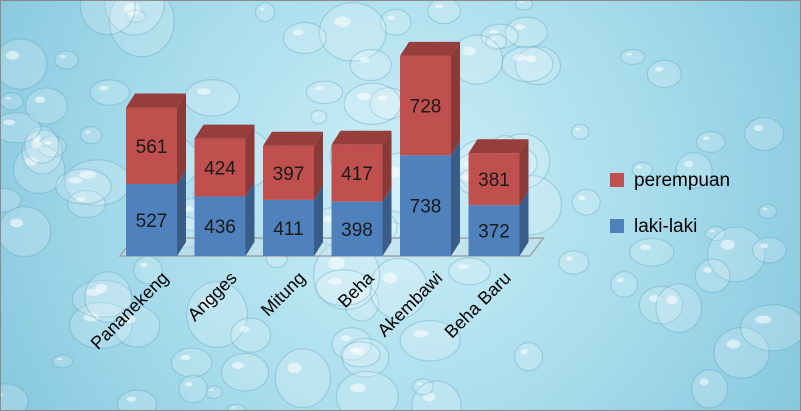 Image resolution: width=801 pixels, height=411 pixels. Describe the element at coordinates (283, 294) in the screenshot. I see `category-label: Mitung` at that location.